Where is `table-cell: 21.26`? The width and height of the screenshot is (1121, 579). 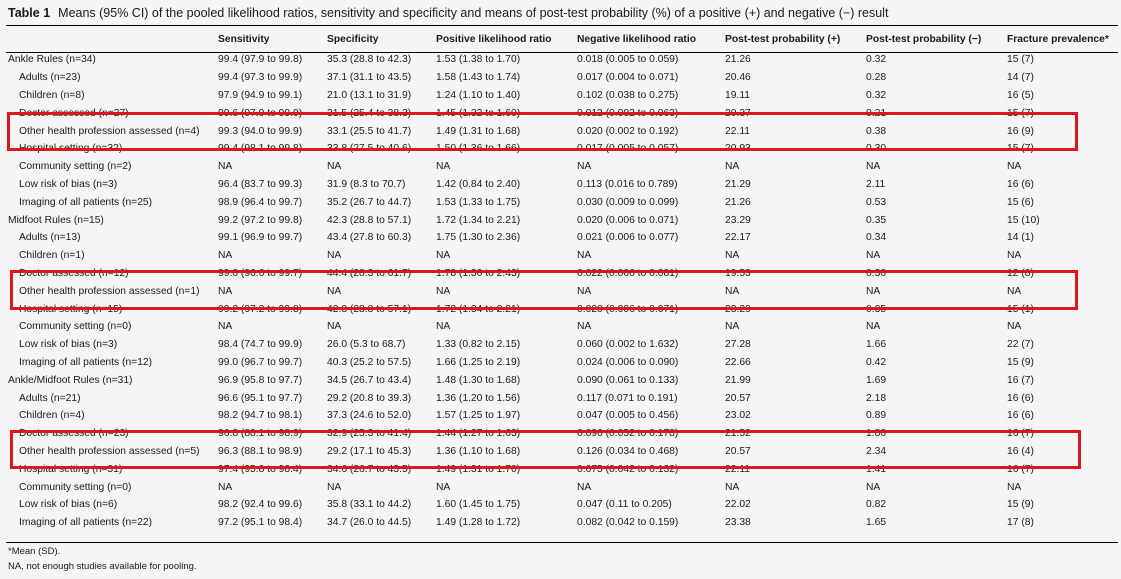
table-cell: 21.26 is located at coordinates (738, 202).